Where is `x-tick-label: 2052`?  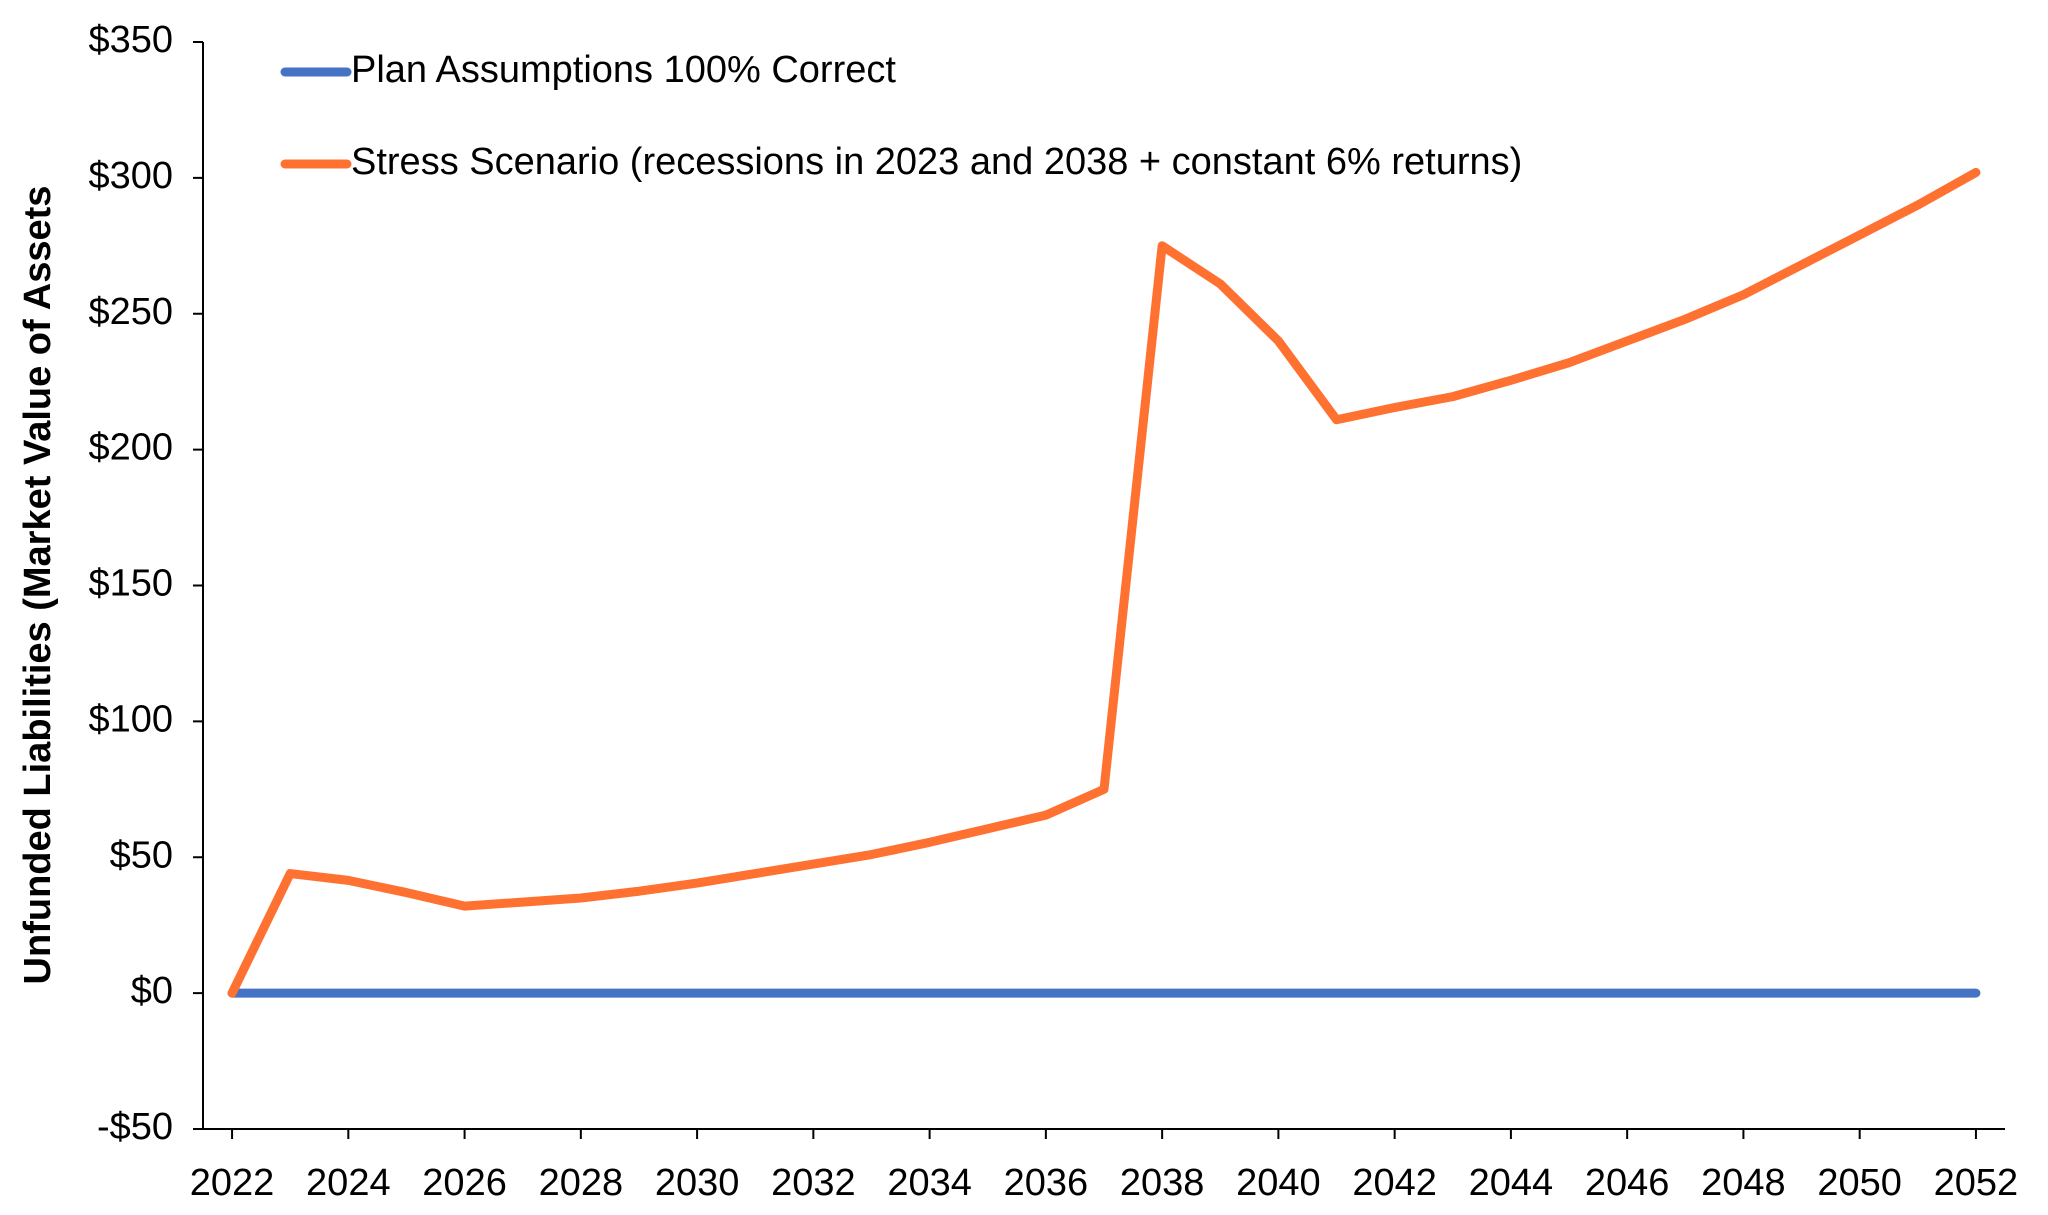
x-tick-label: 2052 is located at coordinates (1976, 1183).